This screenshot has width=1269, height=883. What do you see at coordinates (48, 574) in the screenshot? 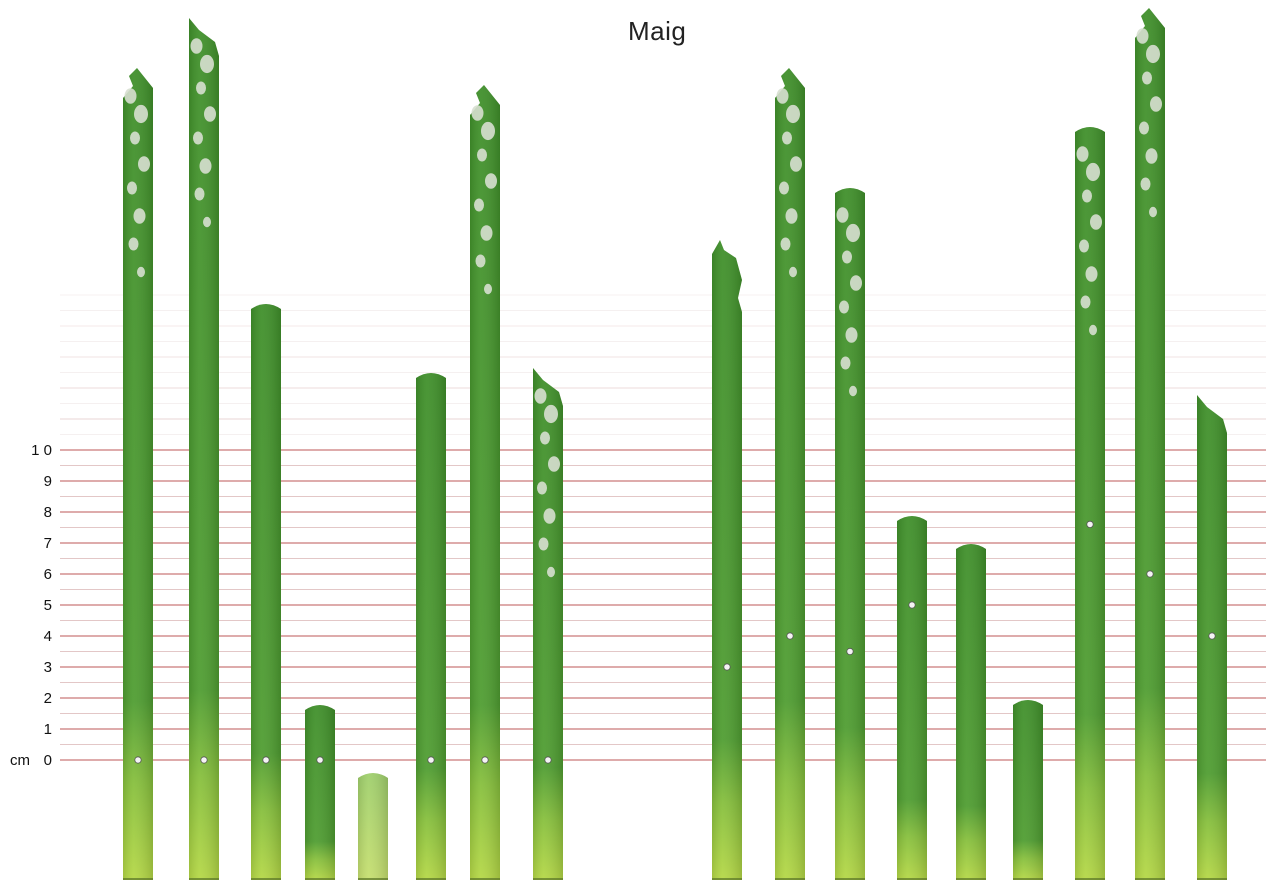
I see `scale-tick-label: 6` at bounding box center [48, 574].